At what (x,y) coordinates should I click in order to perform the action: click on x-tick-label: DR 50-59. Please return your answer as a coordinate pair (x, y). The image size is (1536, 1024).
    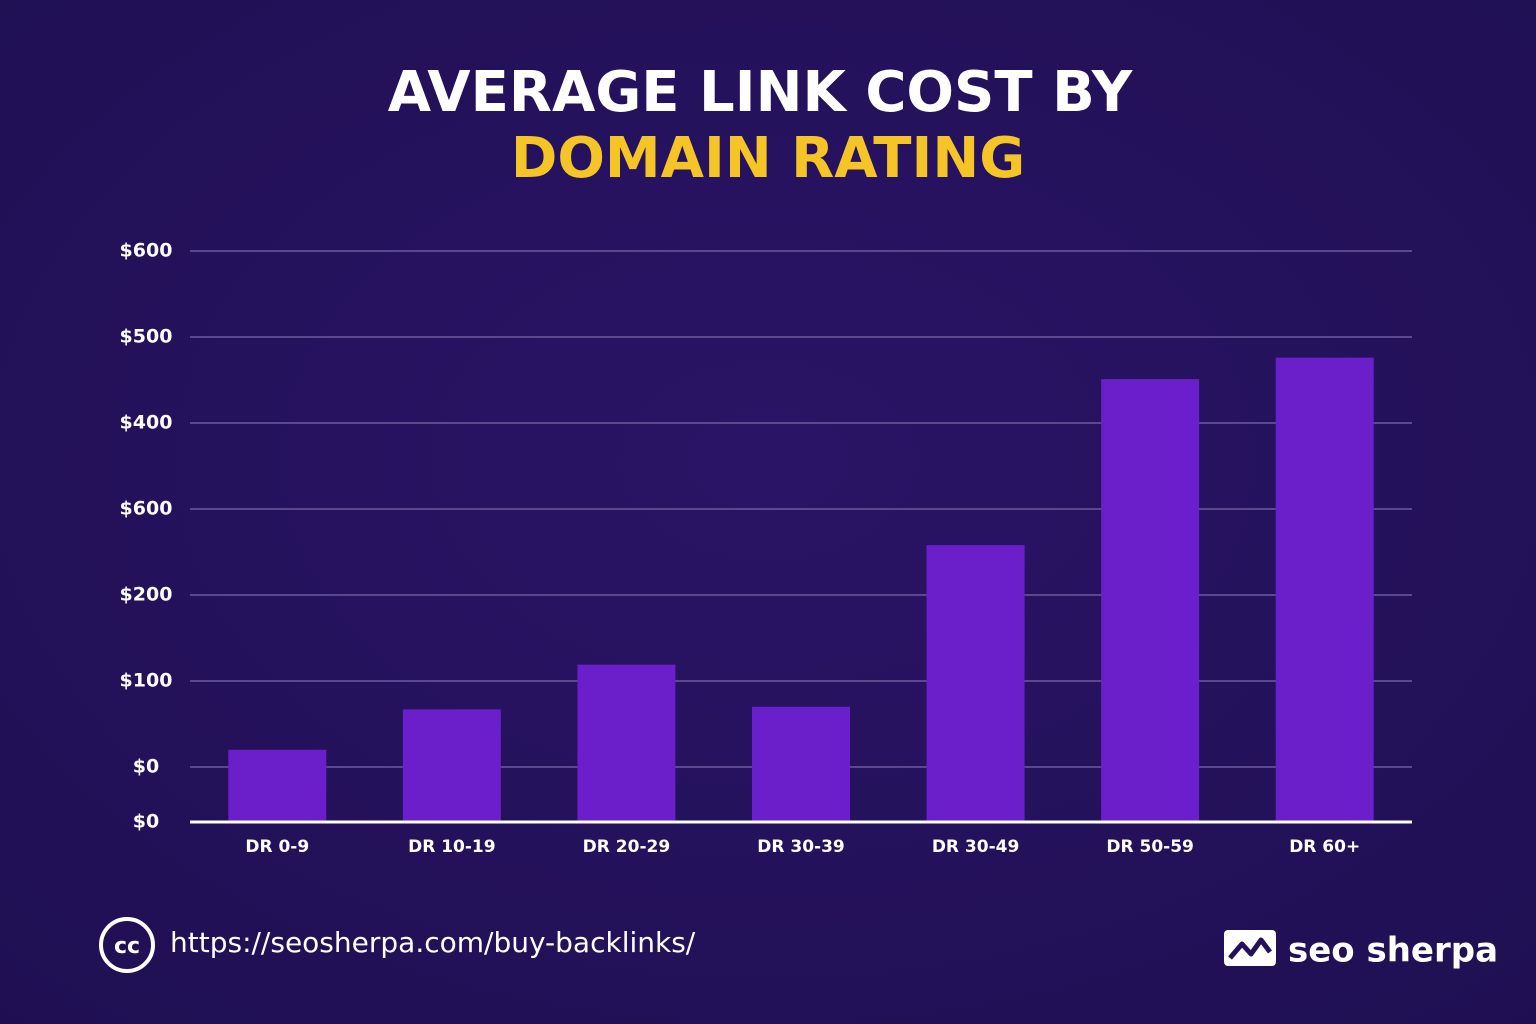
    Looking at the image, I should click on (1150, 847).